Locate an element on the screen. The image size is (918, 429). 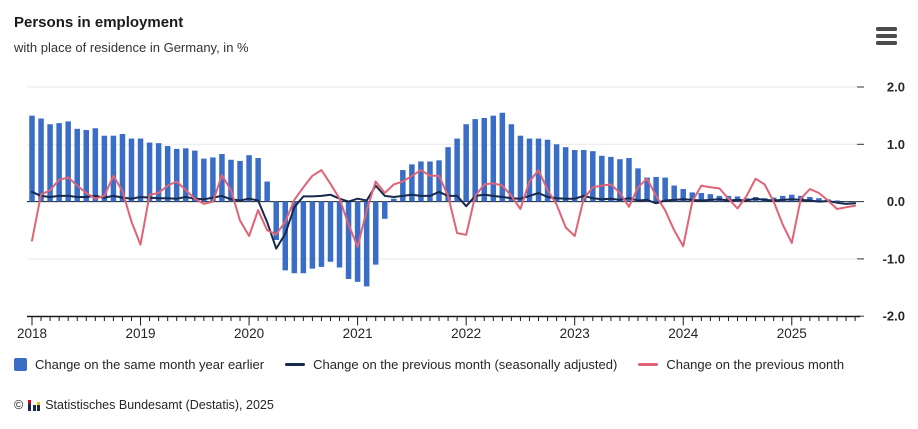
legend-item-yoy: Change on the same month year earlier is located at coordinates (139, 364).